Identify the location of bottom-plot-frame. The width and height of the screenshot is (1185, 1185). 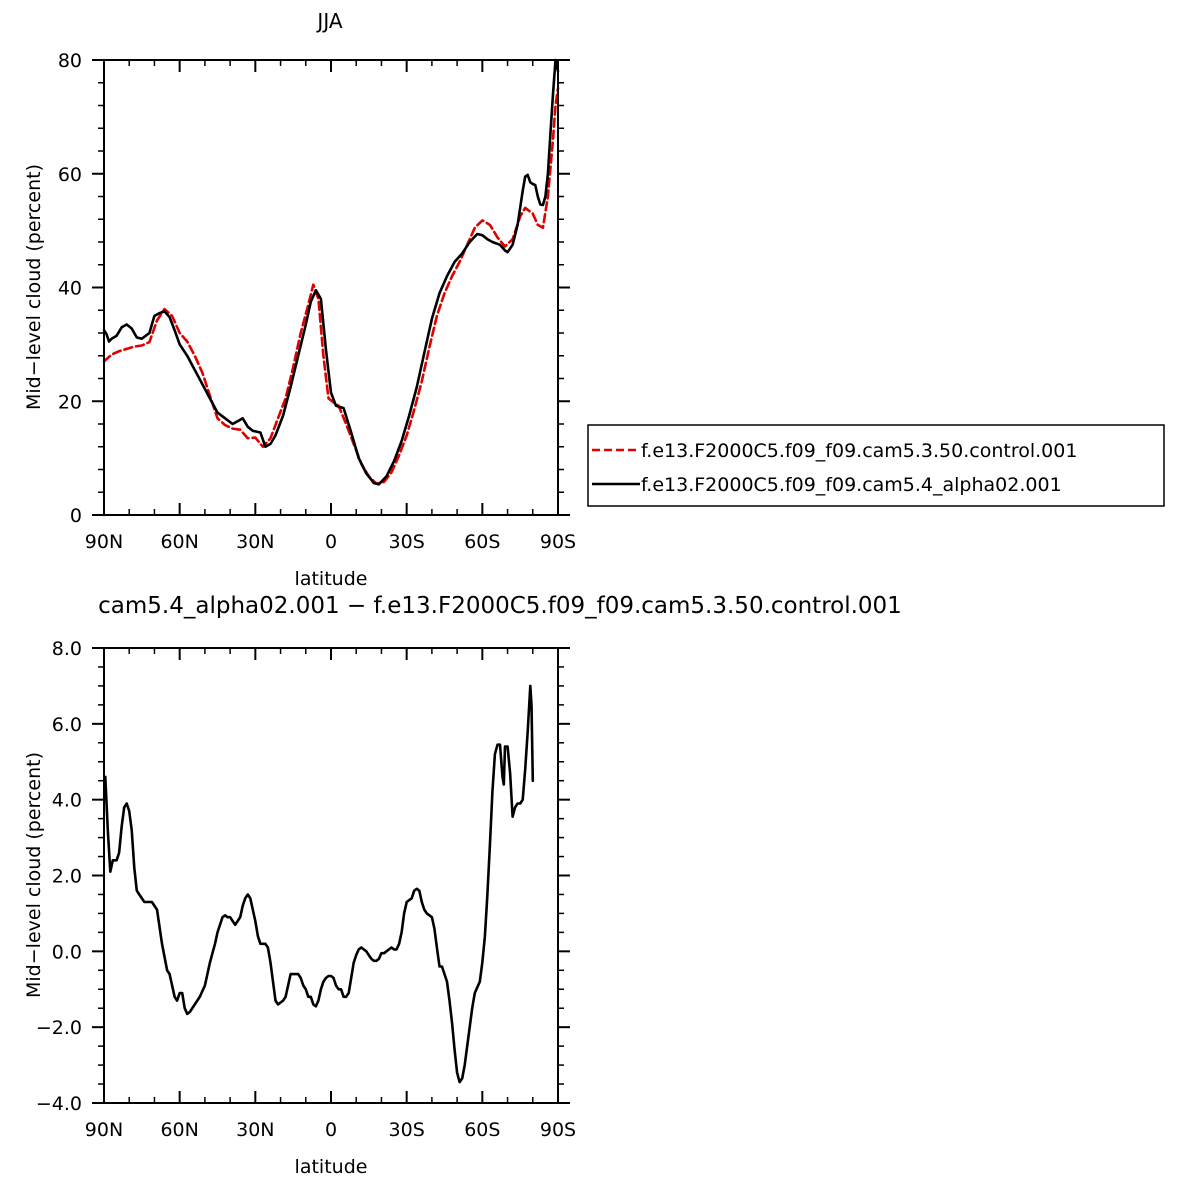
(331, 875).